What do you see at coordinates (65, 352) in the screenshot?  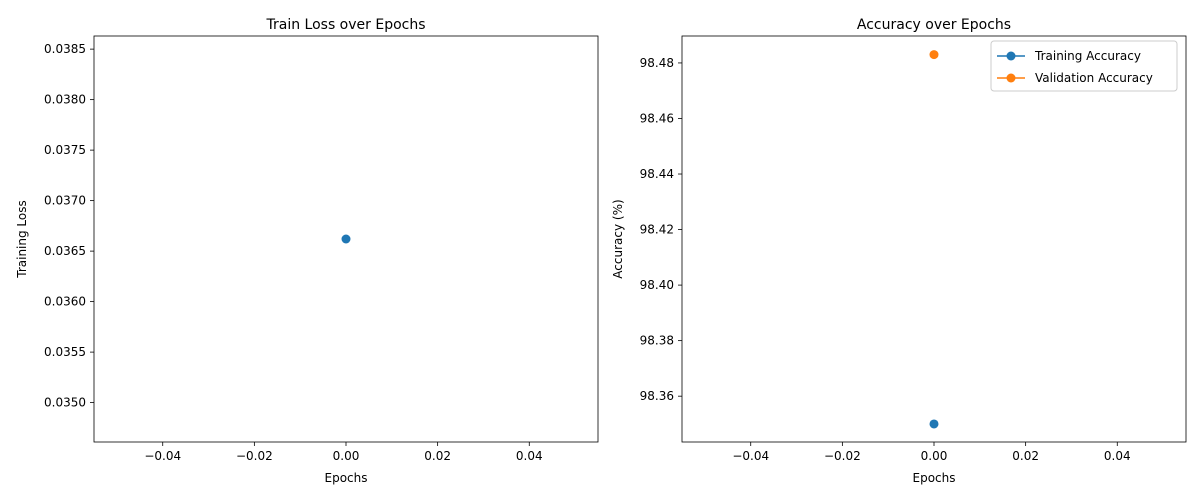 I see `y-tick-label: 0.0355` at bounding box center [65, 352].